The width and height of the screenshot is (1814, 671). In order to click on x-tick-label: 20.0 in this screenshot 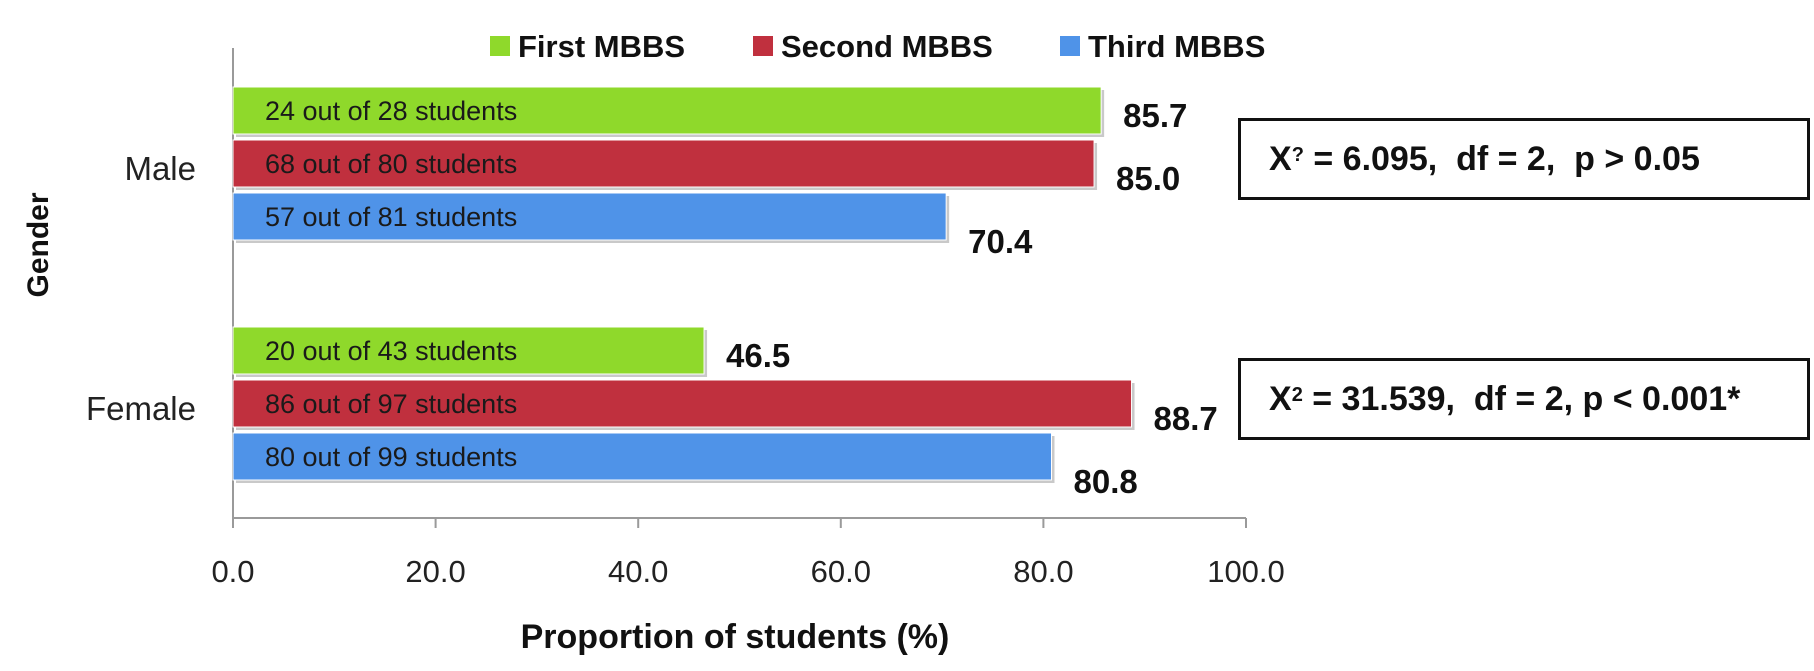, I will do `click(435, 571)`.